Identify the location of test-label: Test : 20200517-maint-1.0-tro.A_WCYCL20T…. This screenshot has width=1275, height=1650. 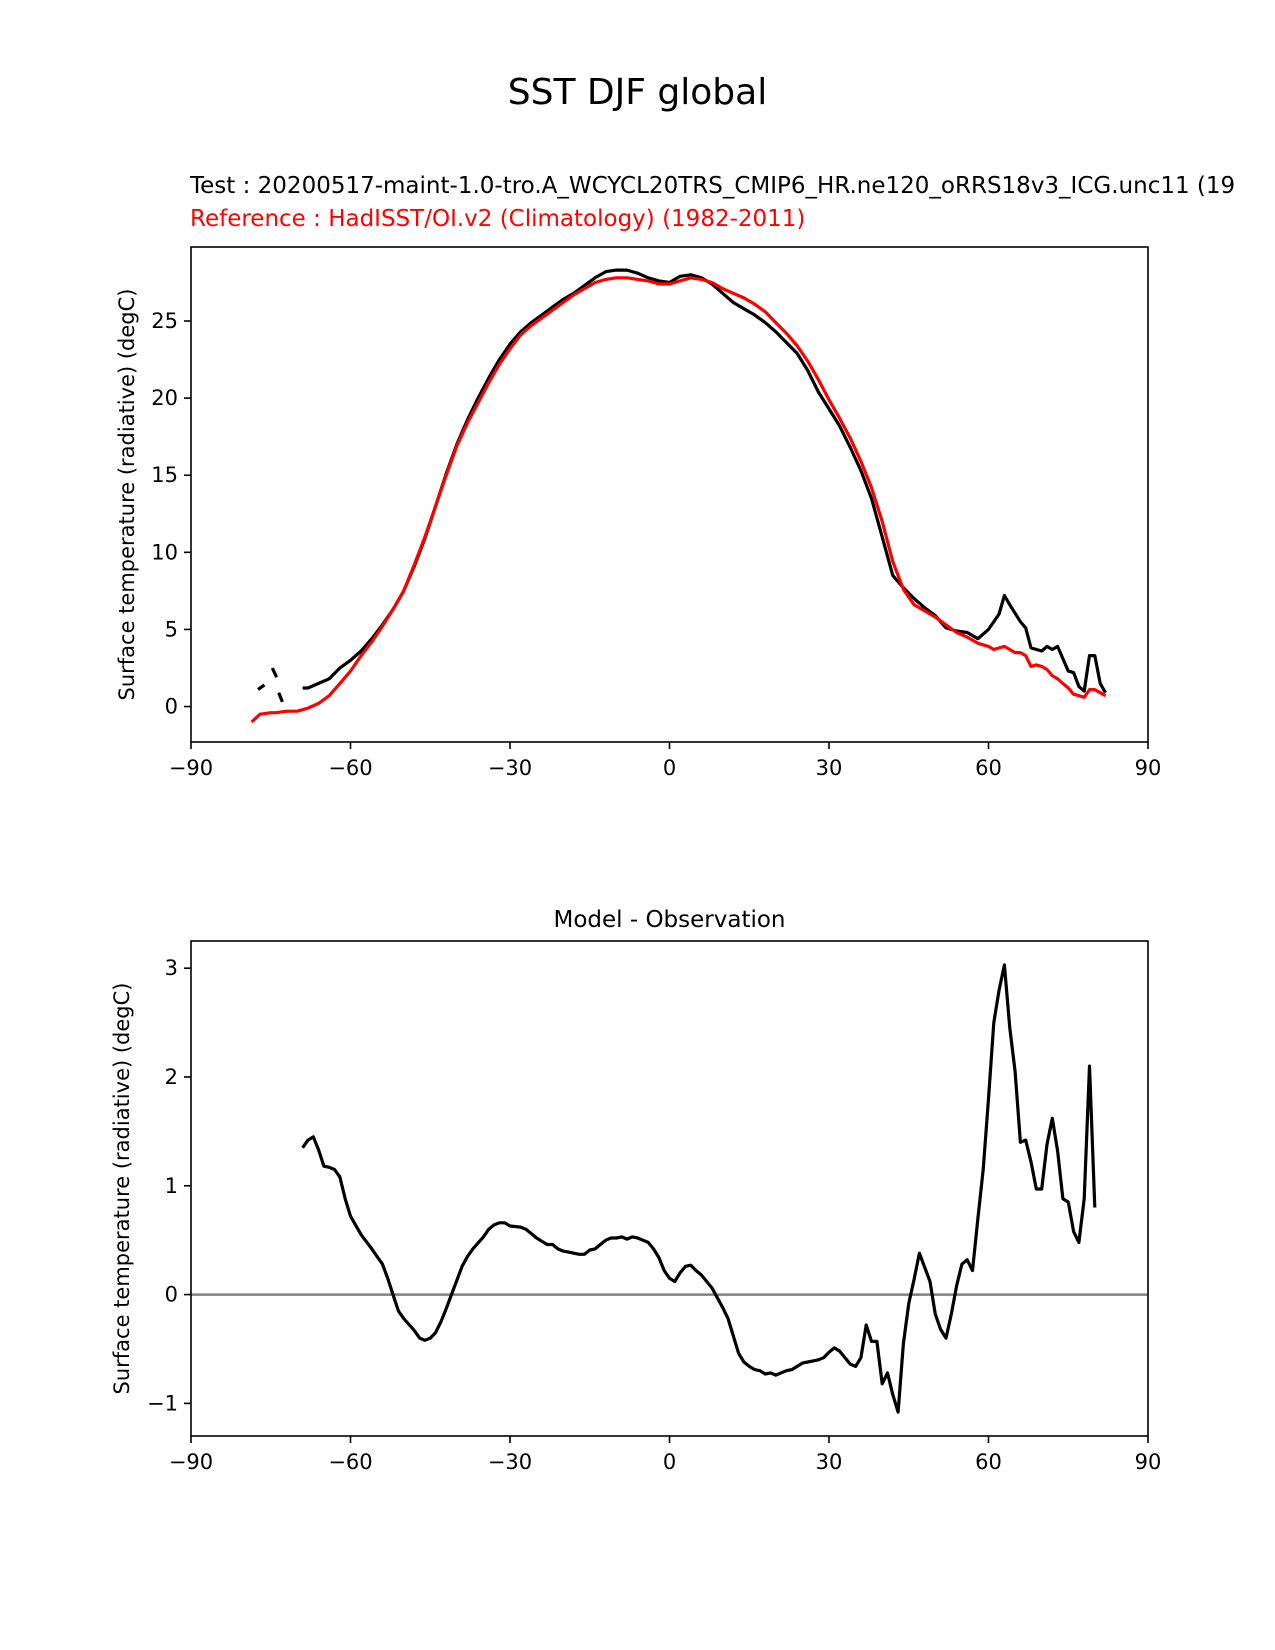
(713, 186).